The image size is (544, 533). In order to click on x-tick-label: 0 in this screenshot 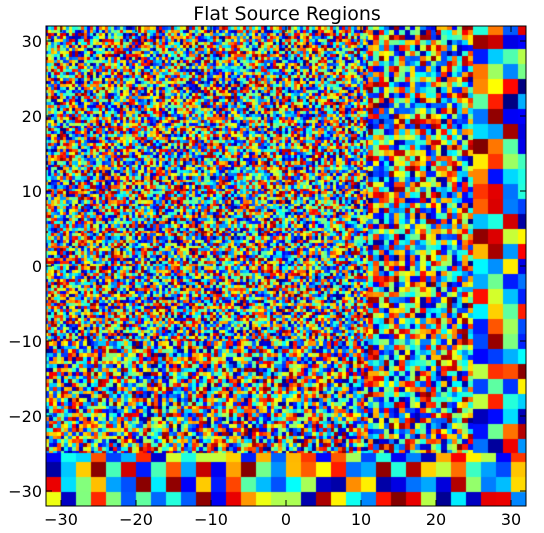, I will do `click(286, 519)`.